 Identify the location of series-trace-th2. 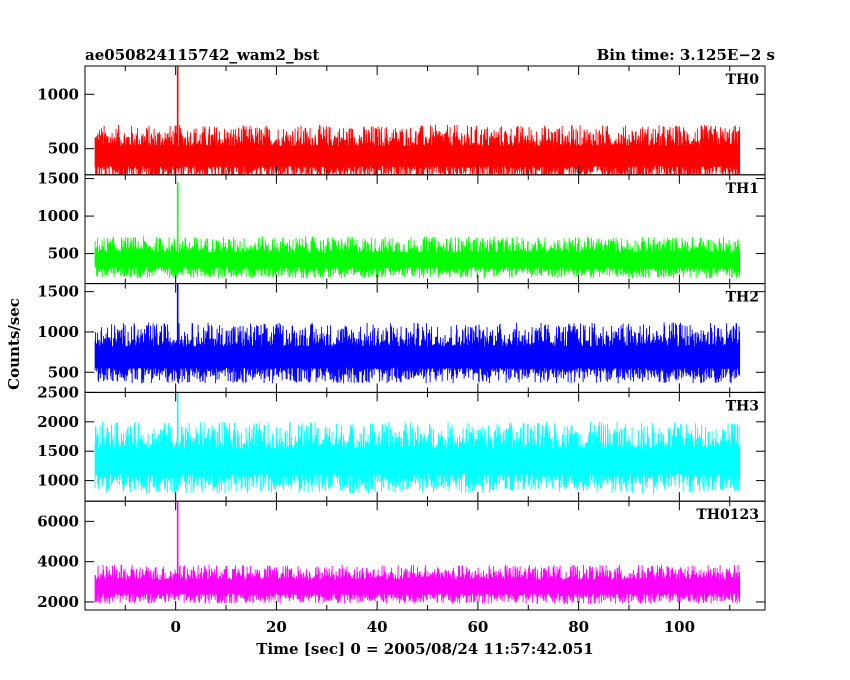
(417, 353).